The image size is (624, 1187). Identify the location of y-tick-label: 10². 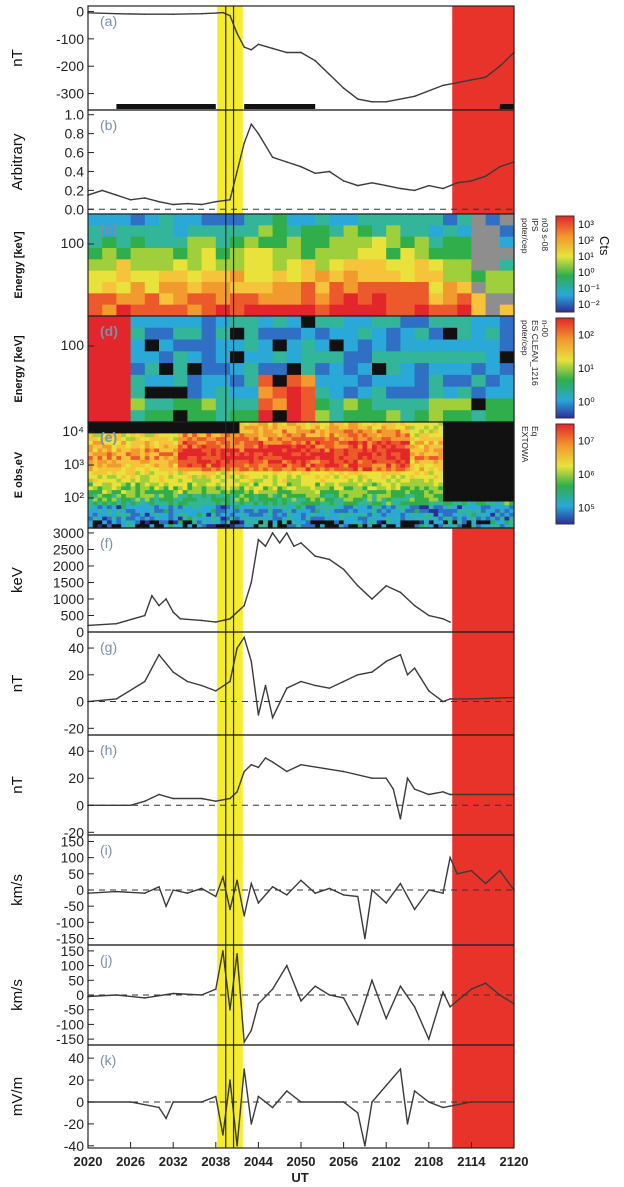
(74, 497).